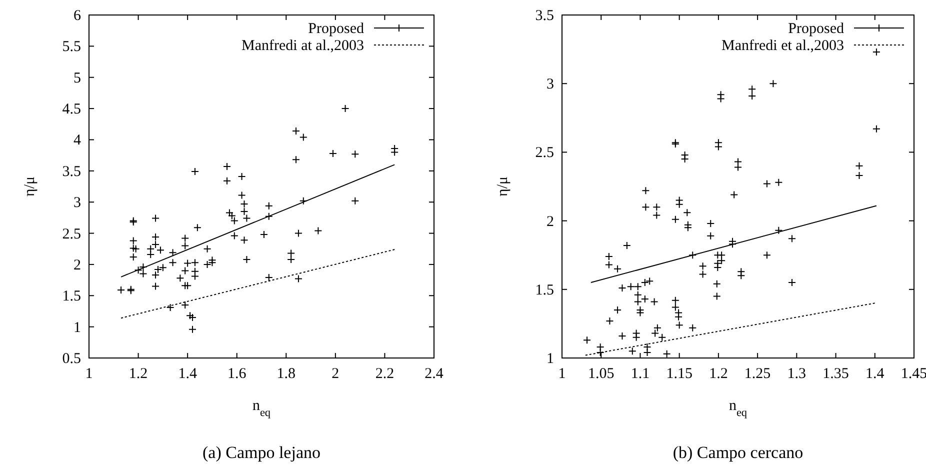 Image resolution: width=926 pixels, height=470 pixels. What do you see at coordinates (71, 47) in the screenshot?
I see `y-tick-label: 5.5` at bounding box center [71, 47].